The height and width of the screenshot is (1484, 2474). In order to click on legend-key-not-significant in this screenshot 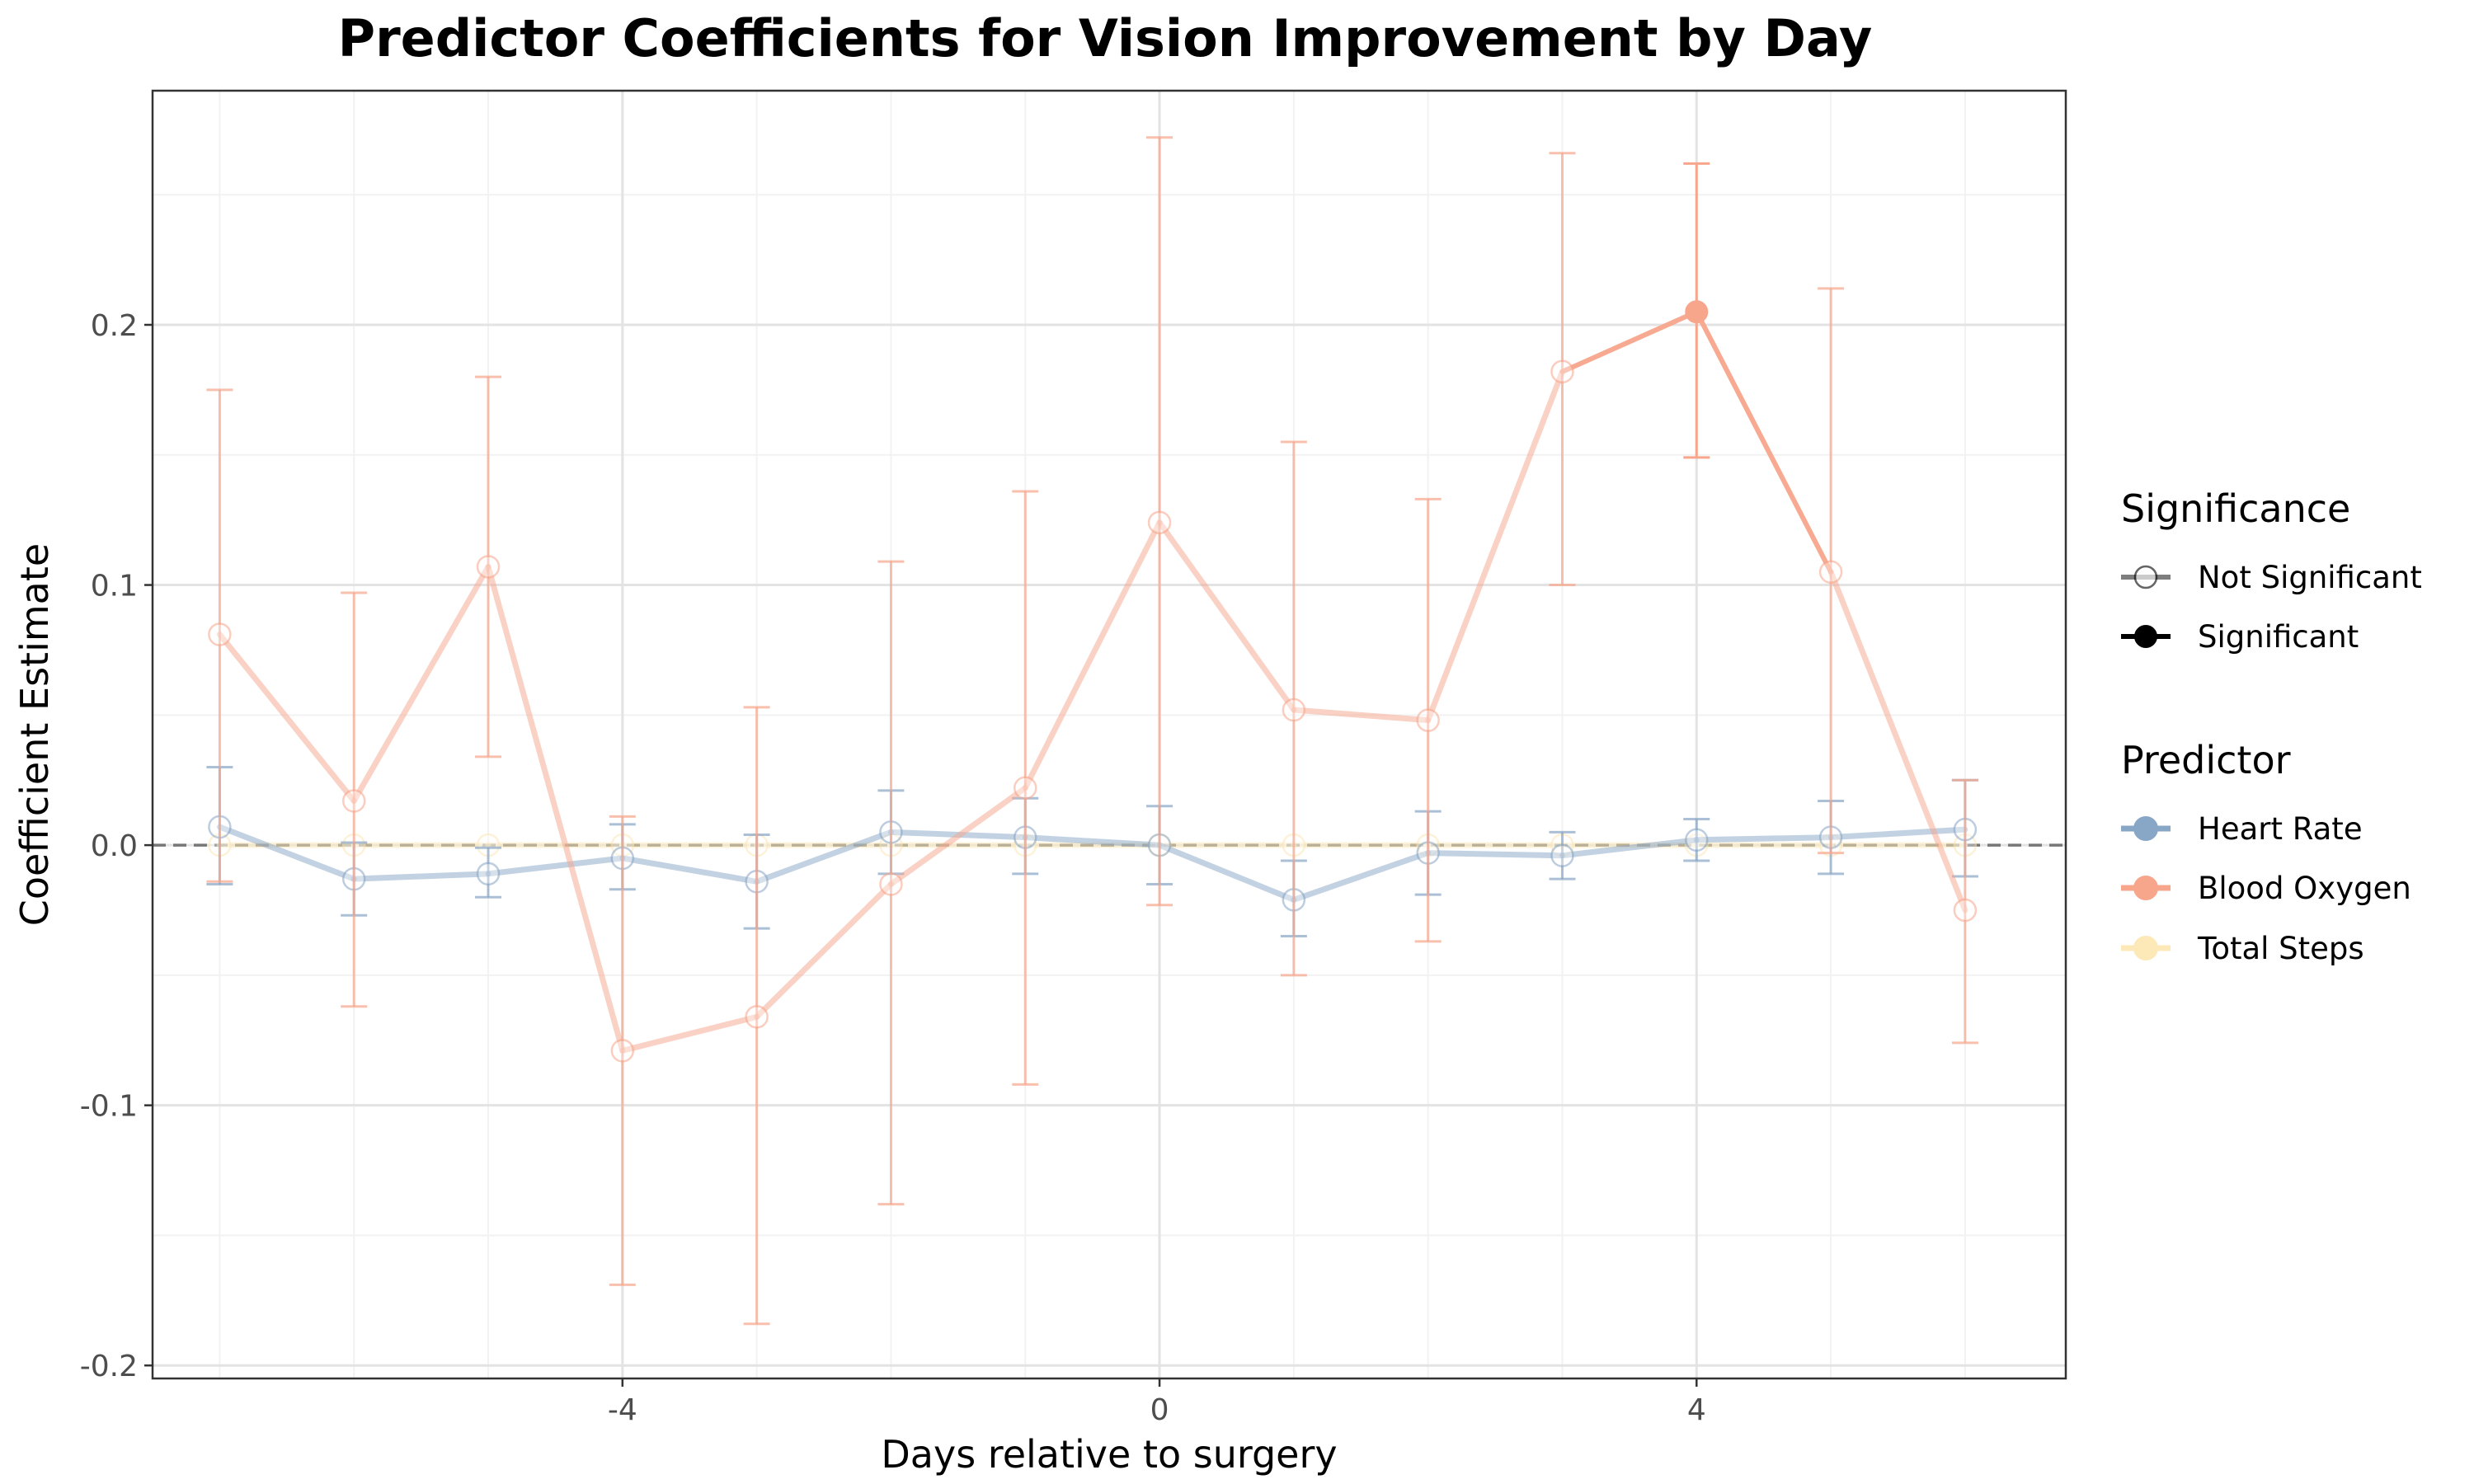, I will do `click(2146, 577)`.